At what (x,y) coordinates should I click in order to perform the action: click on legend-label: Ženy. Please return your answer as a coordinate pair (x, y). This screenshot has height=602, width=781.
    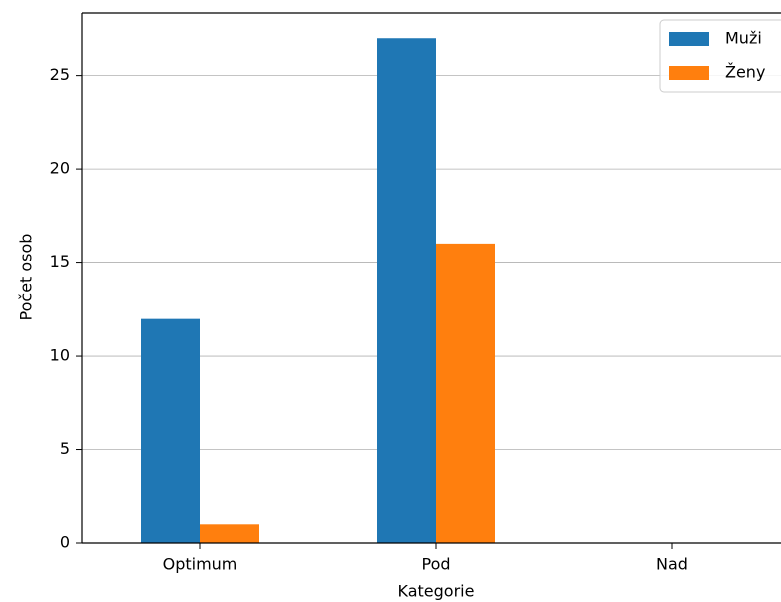
    Looking at the image, I should click on (745, 72).